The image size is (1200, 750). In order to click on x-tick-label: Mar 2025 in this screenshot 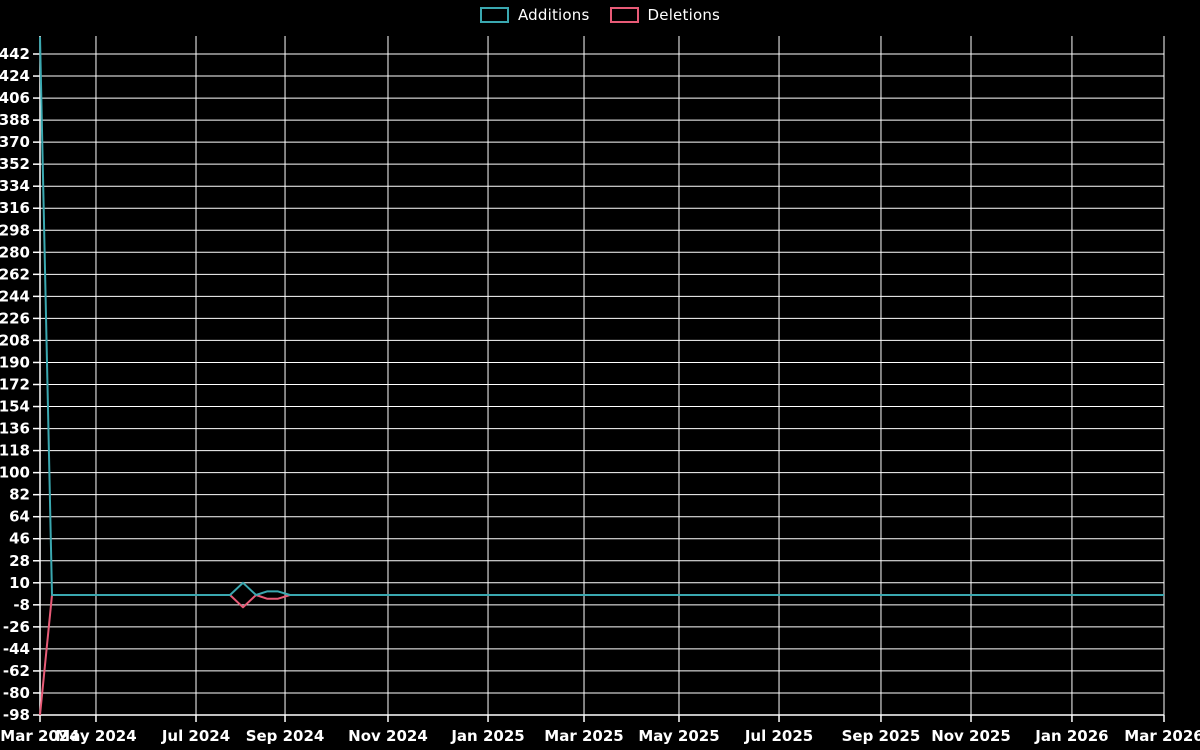, I will do `click(583, 736)`.